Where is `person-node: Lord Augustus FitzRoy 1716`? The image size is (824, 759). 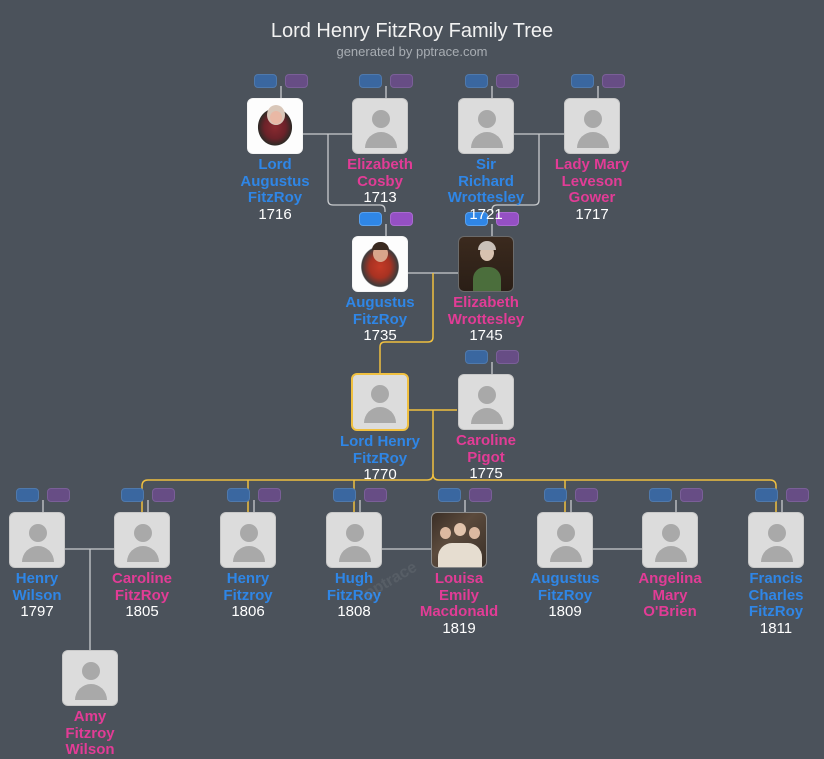 person-node: Lord Augustus FitzRoy 1716 is located at coordinates (275, 160).